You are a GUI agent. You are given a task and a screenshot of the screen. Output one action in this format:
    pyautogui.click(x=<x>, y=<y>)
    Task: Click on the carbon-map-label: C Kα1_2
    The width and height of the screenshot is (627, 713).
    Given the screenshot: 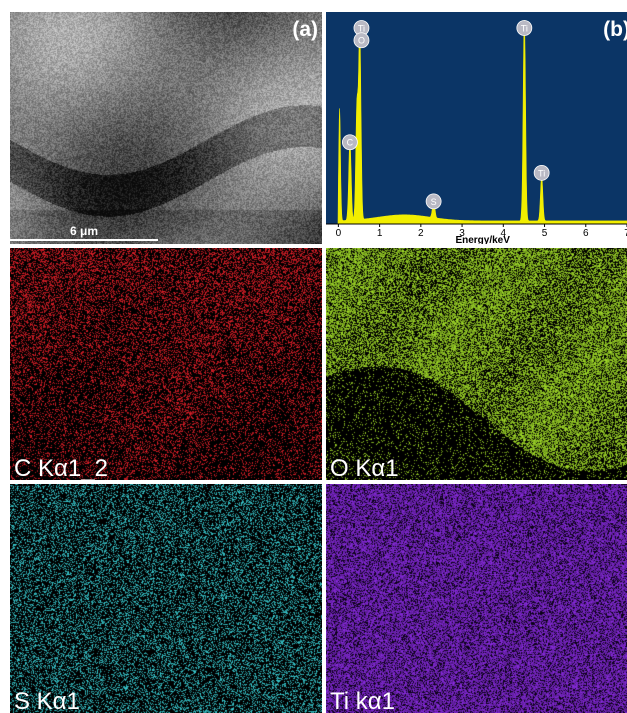 What is the action you would take?
    pyautogui.click(x=61, y=467)
    